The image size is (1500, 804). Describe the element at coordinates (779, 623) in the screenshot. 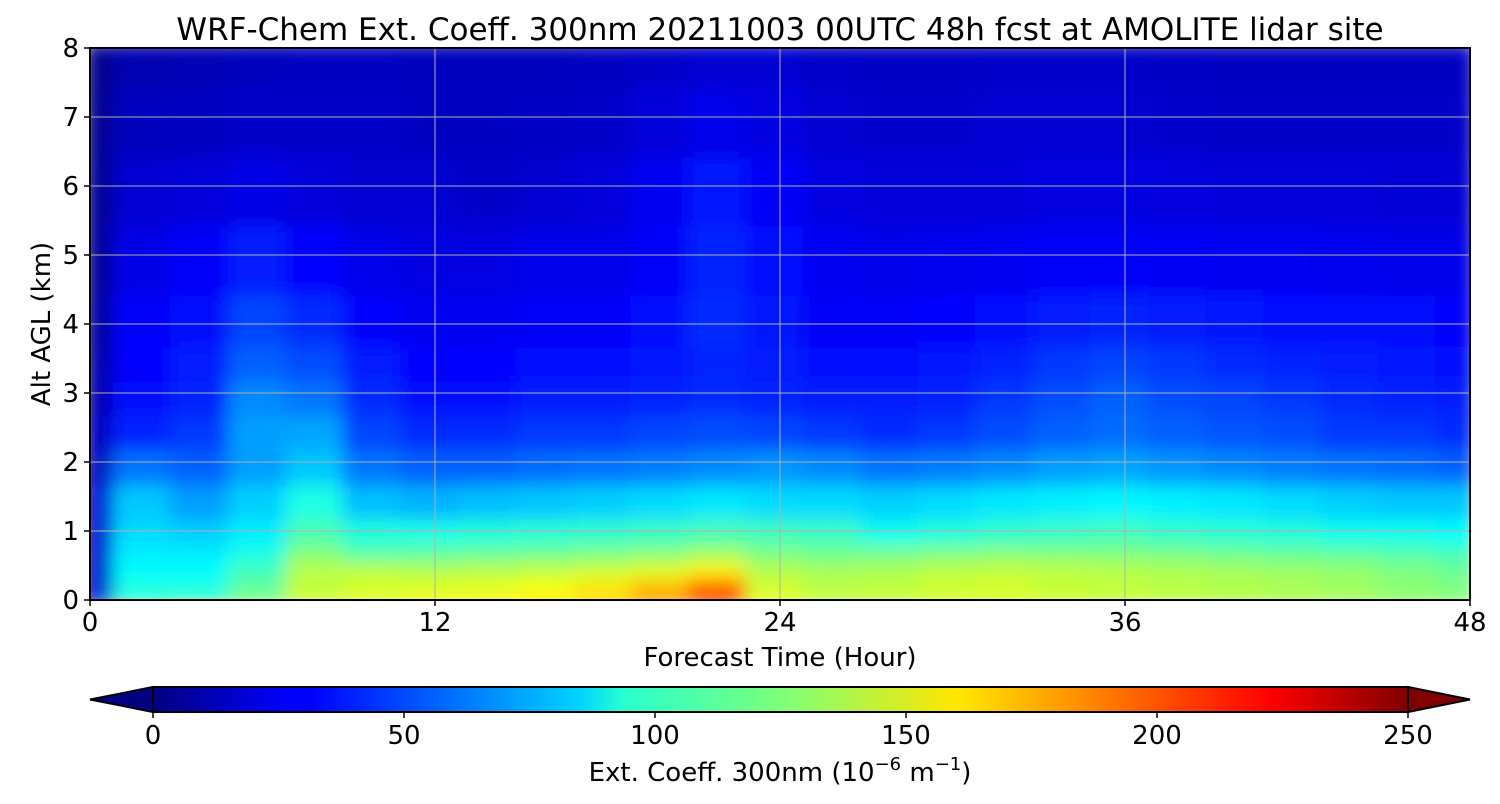

I see `x-tick-label: 24` at that location.